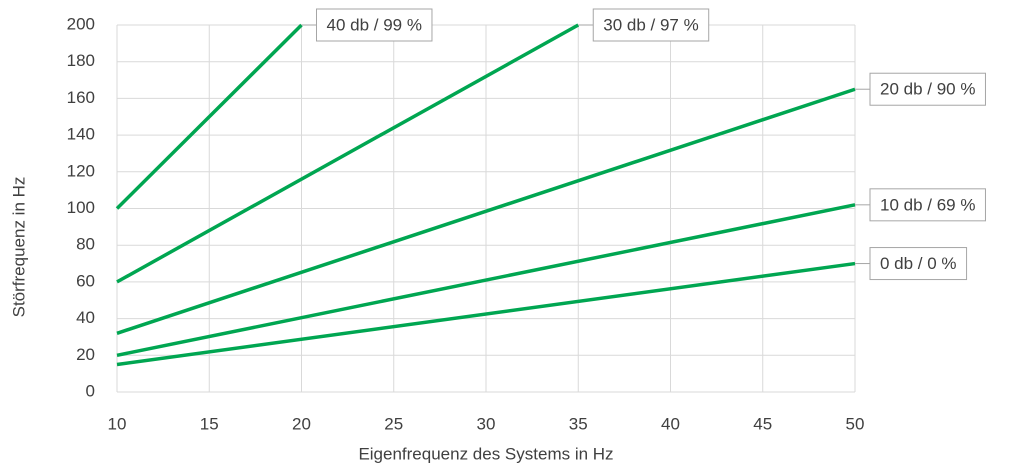  What do you see at coordinates (81, 97) in the screenshot?
I see `y-tick-label: 160` at bounding box center [81, 97].